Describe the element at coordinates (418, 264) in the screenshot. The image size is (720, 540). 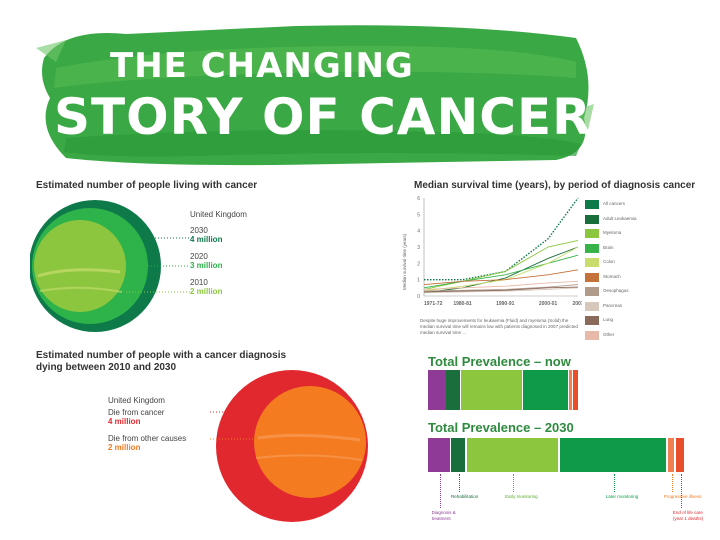
I see `y-tick-label: 2` at that location.